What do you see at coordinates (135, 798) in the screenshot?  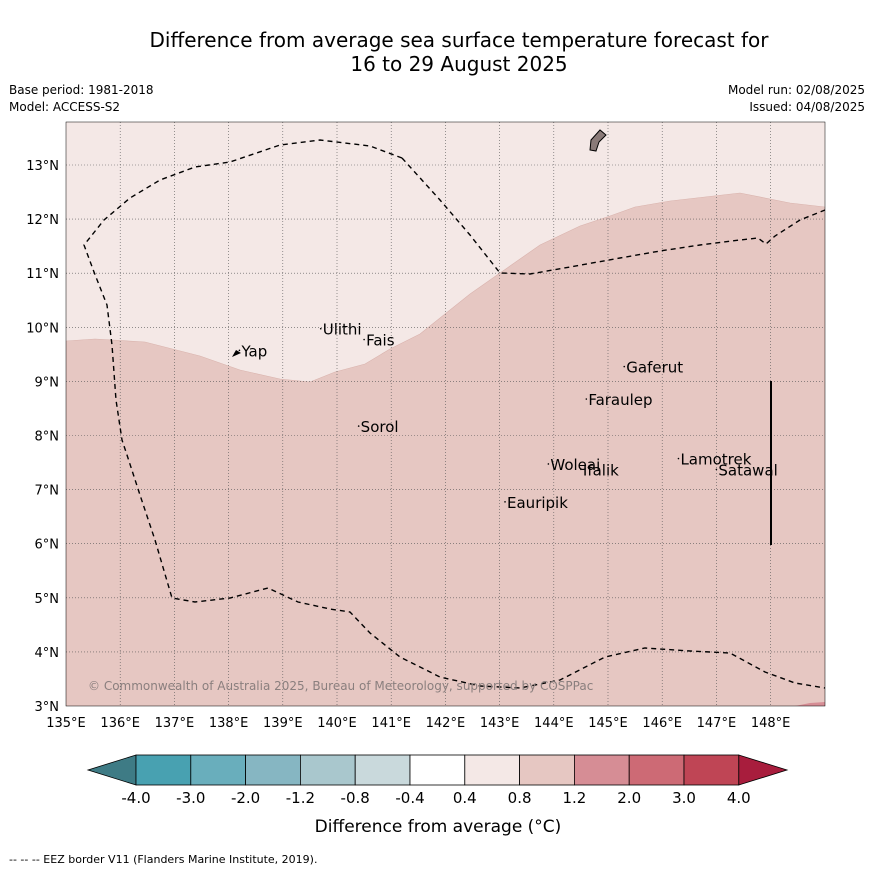 I see `colorbar-tick-label: -4.0` at bounding box center [135, 798].